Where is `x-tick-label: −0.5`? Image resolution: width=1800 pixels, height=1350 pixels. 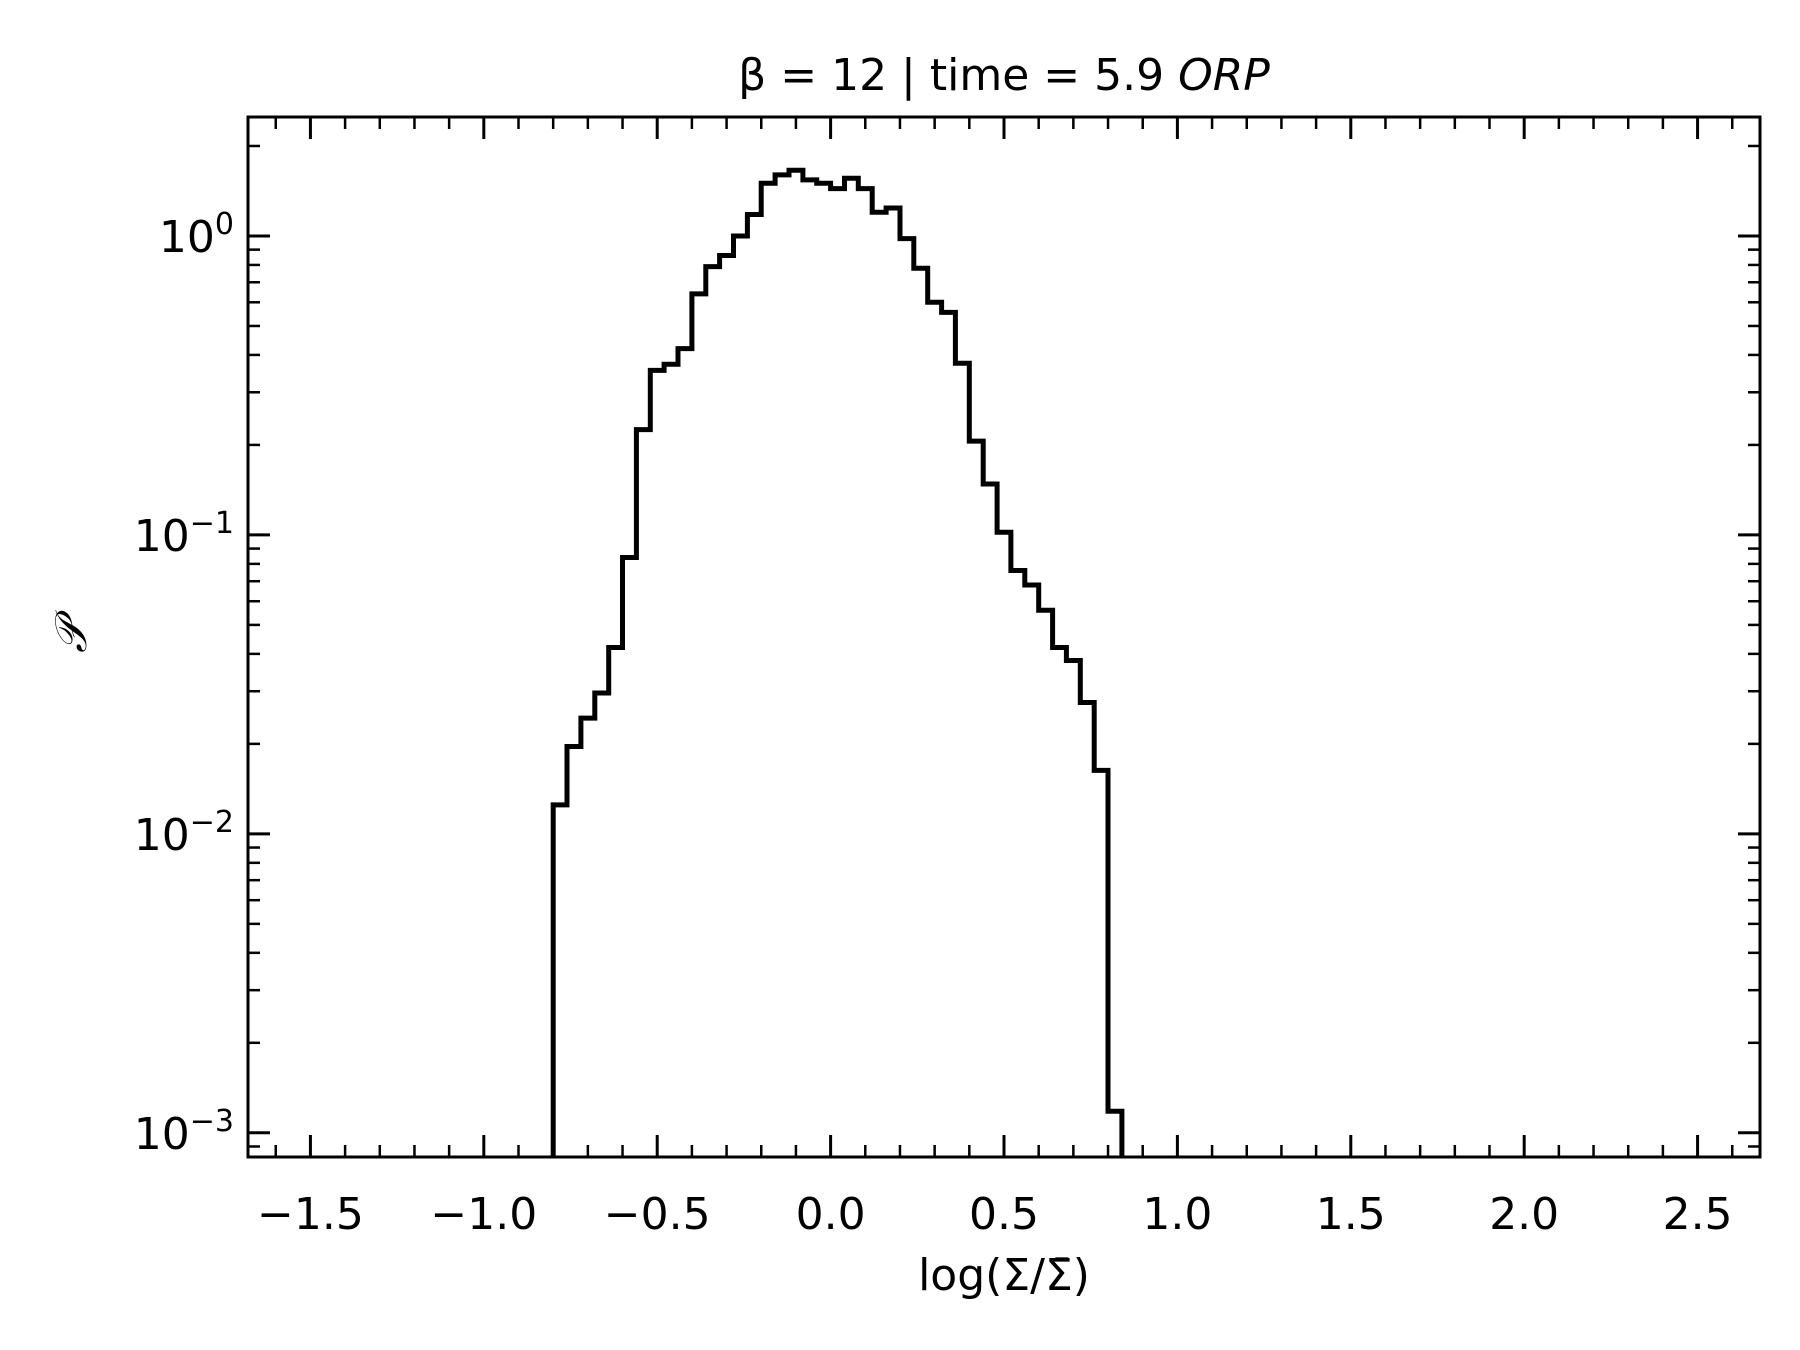
x-tick-label: −0.5 is located at coordinates (657, 1214).